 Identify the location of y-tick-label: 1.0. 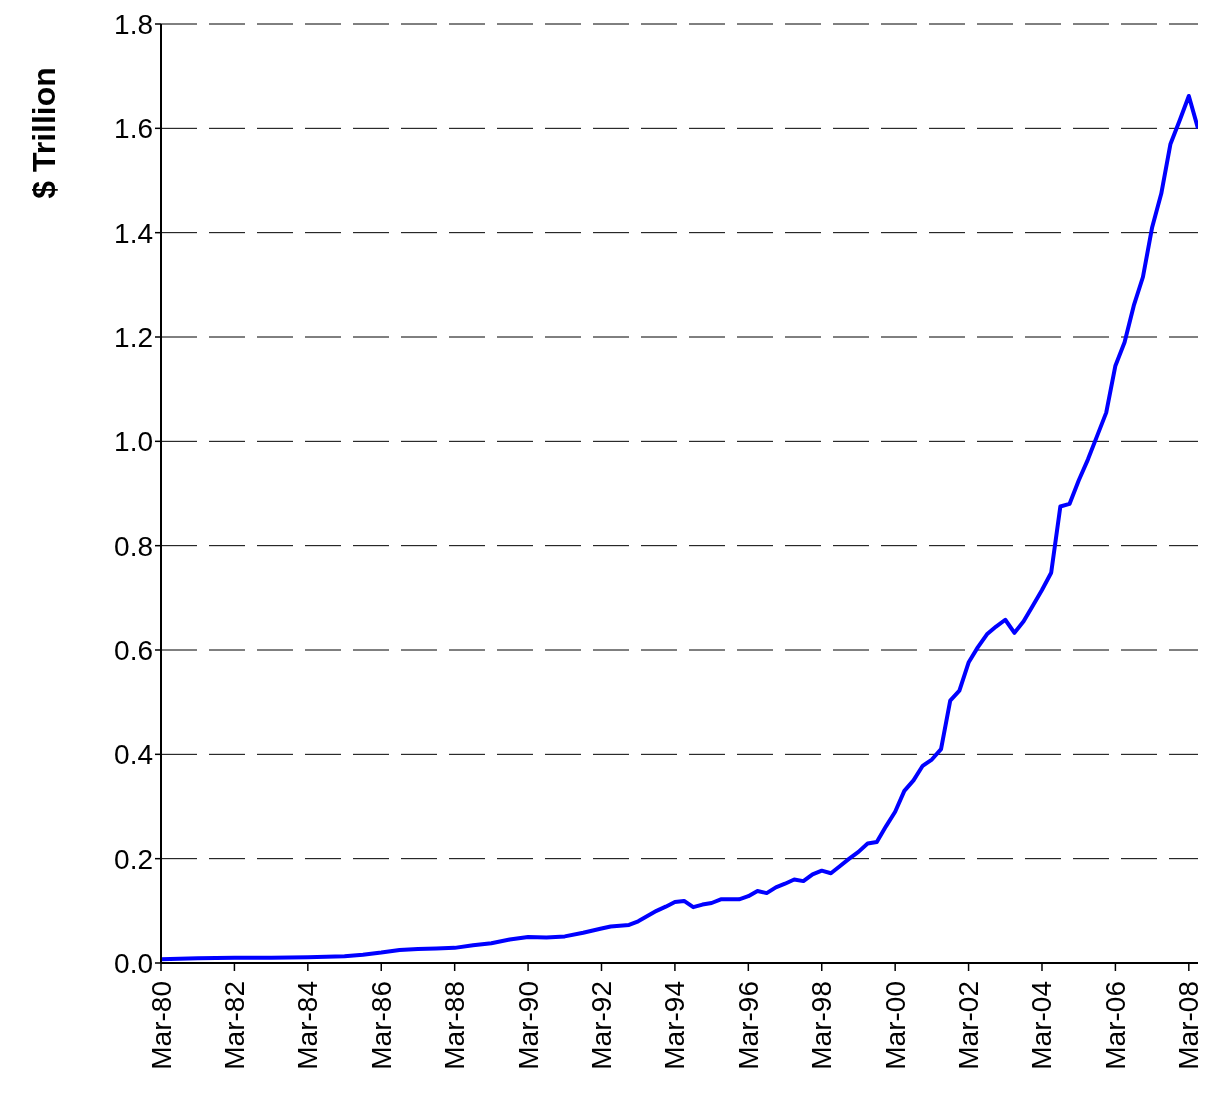
(133, 442).